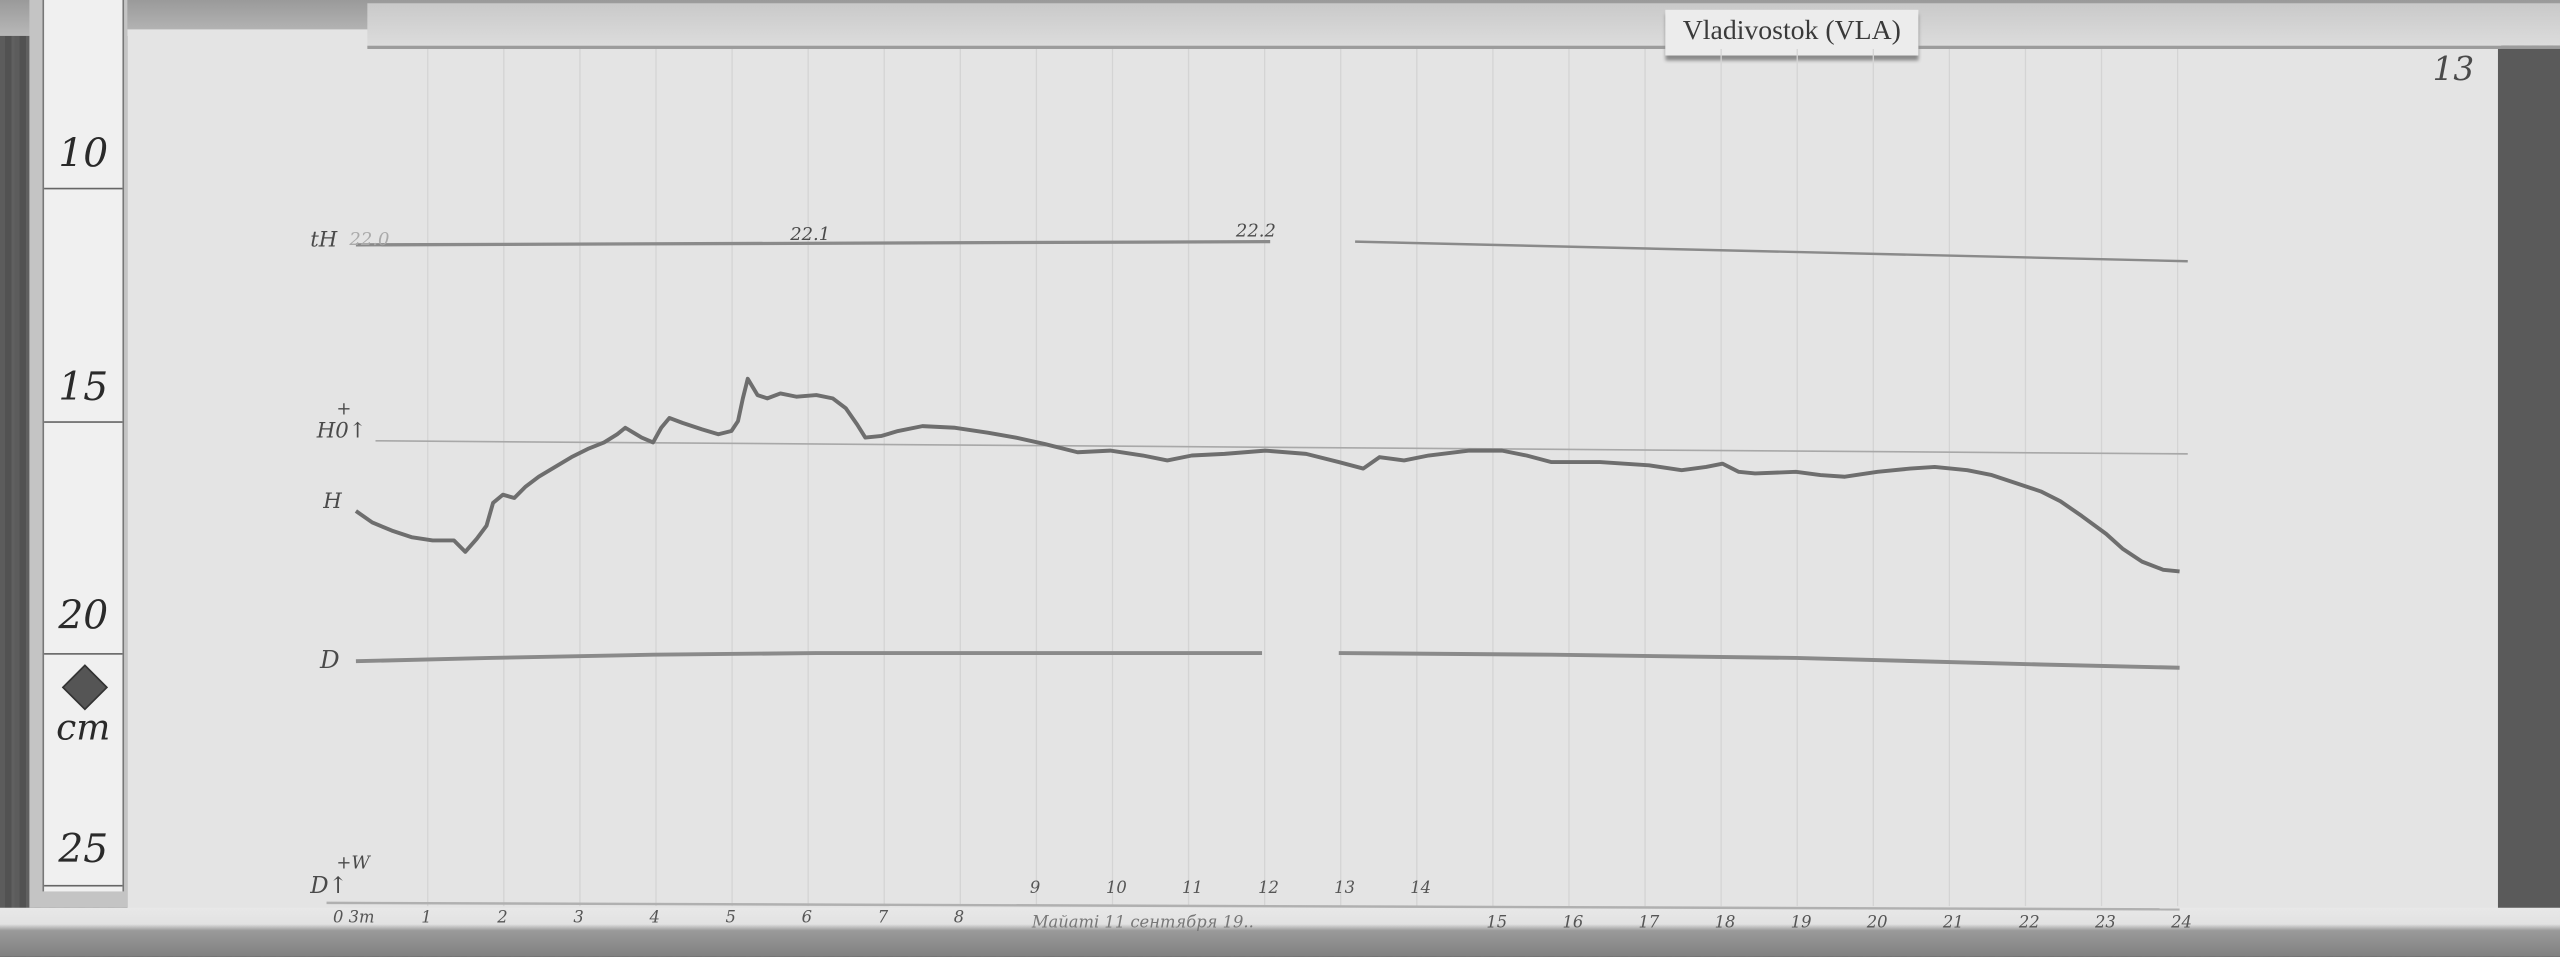  I want to click on ruler-mark-20: 20, so click(83, 615).